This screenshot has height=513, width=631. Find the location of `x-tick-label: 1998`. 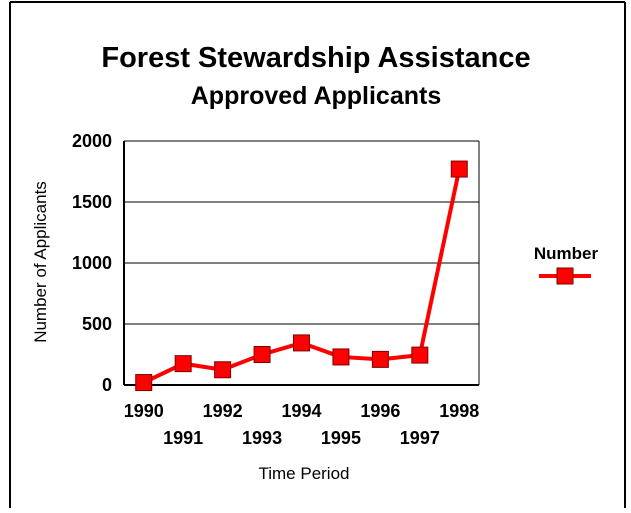

x-tick-label: 1998 is located at coordinates (459, 411).